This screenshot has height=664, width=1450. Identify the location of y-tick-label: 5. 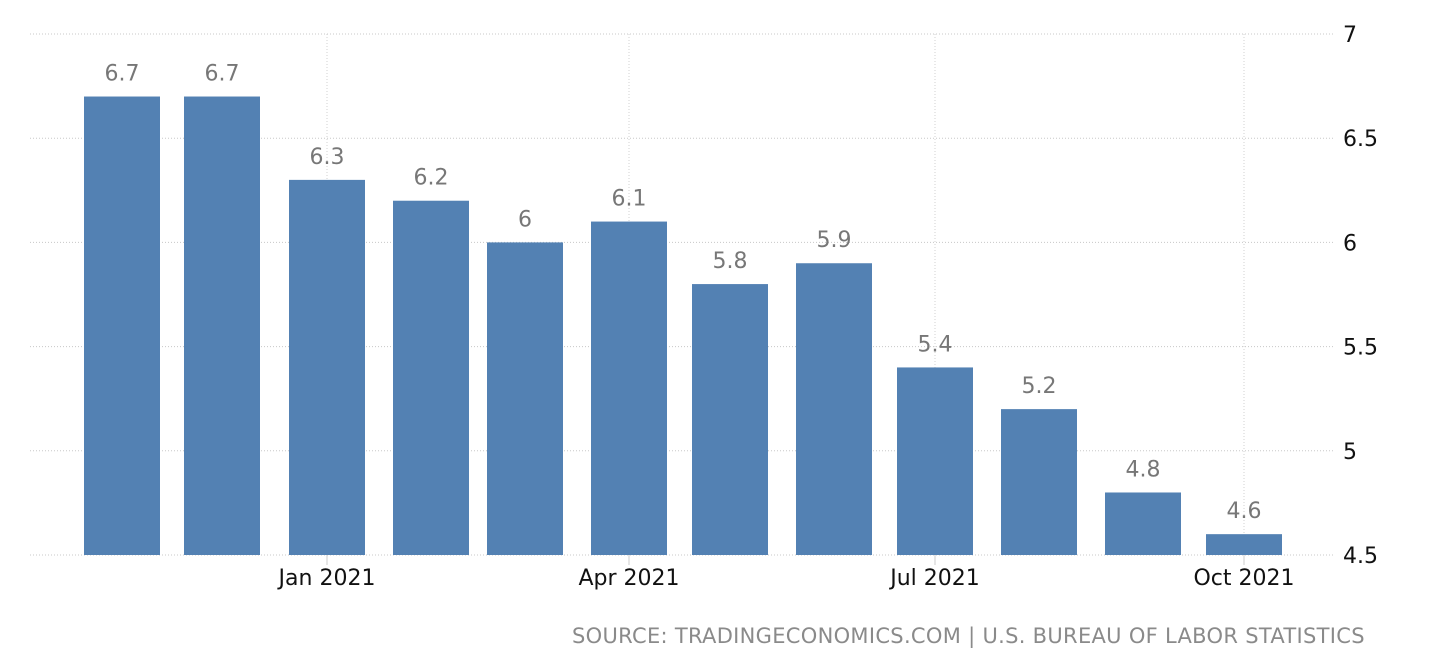
(1350, 452).